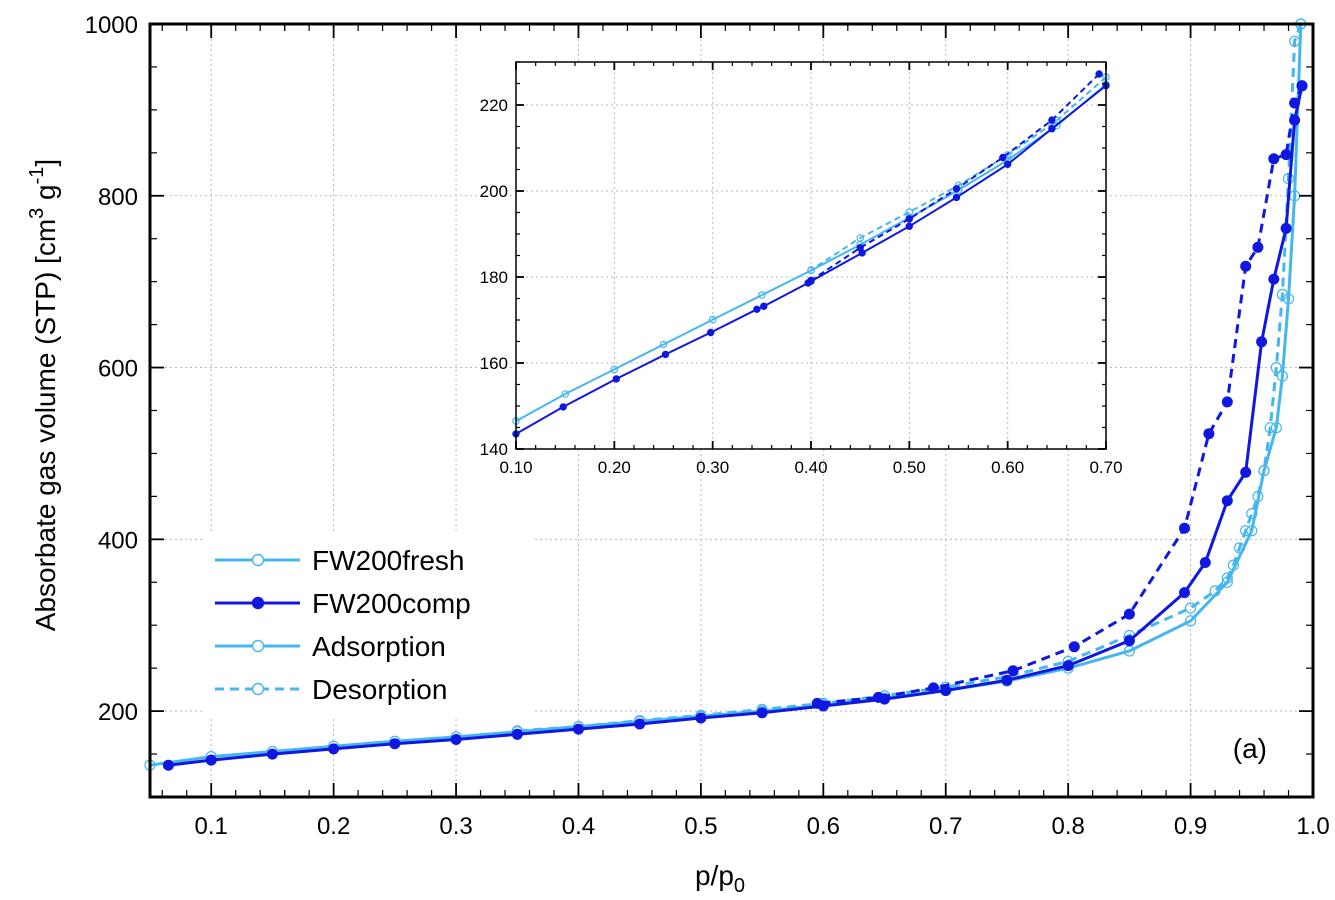  What do you see at coordinates (118, 712) in the screenshot?
I see `main-tick-label-y: 200` at bounding box center [118, 712].